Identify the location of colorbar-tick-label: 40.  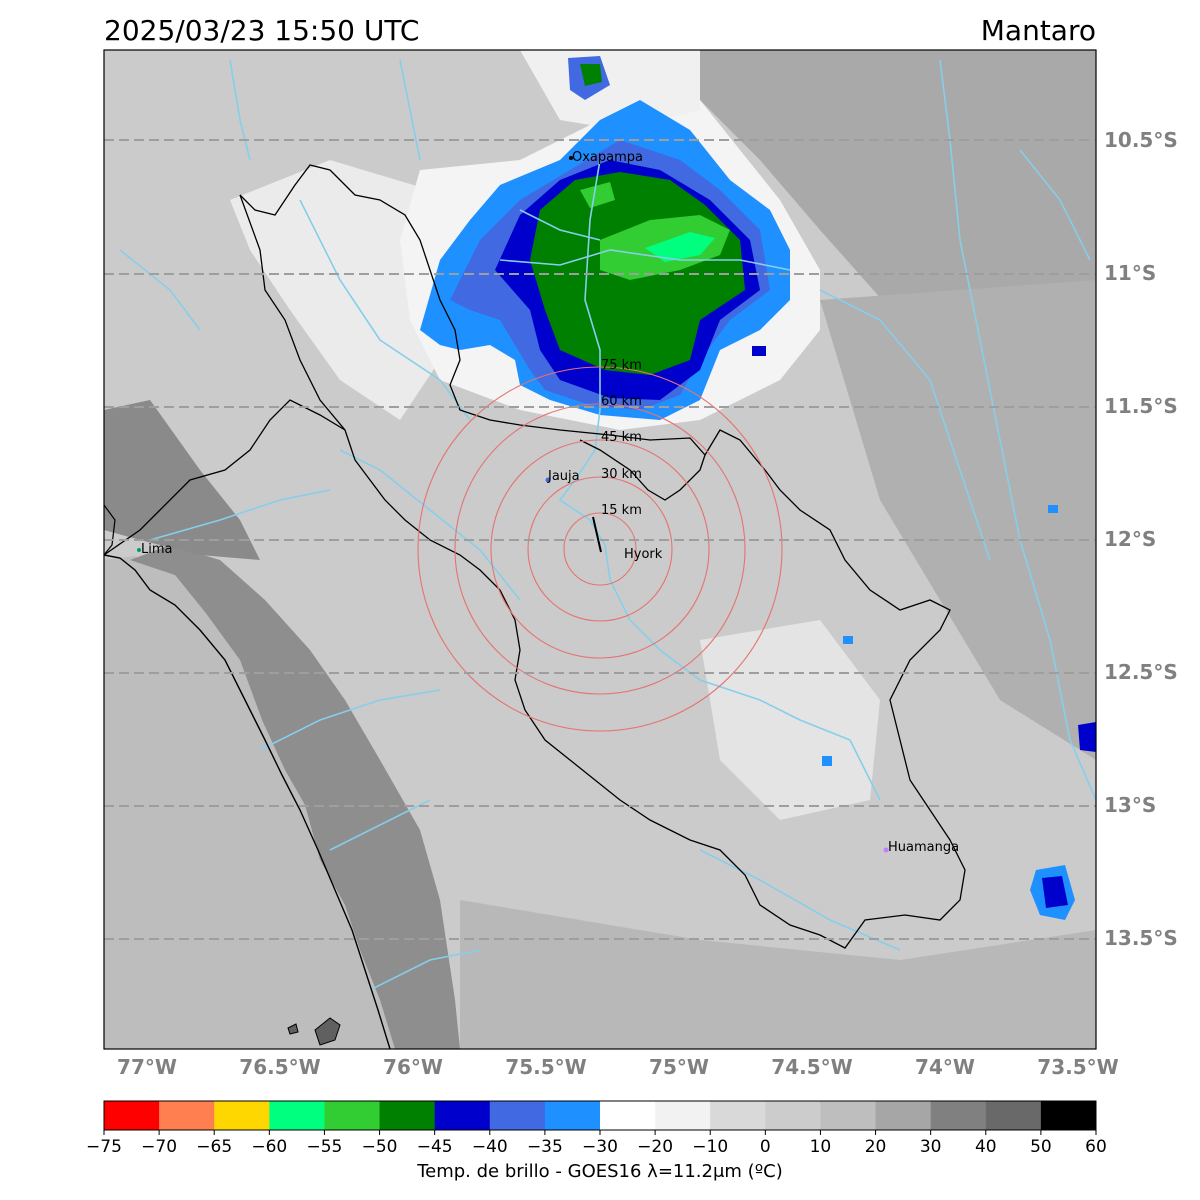
(986, 1147).